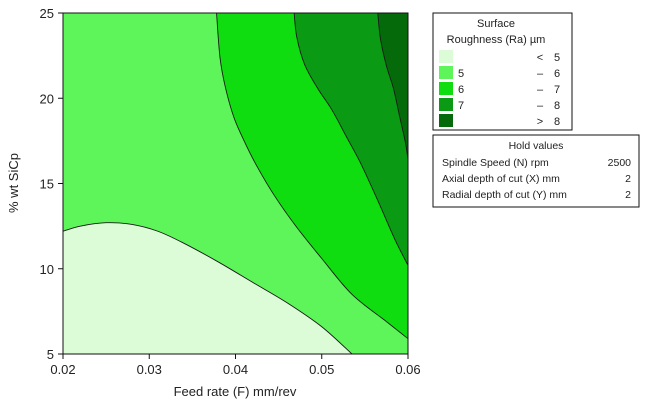 This screenshot has height=407, width=650. What do you see at coordinates (47, 98) in the screenshot?
I see `y-tick-label: 20` at bounding box center [47, 98].